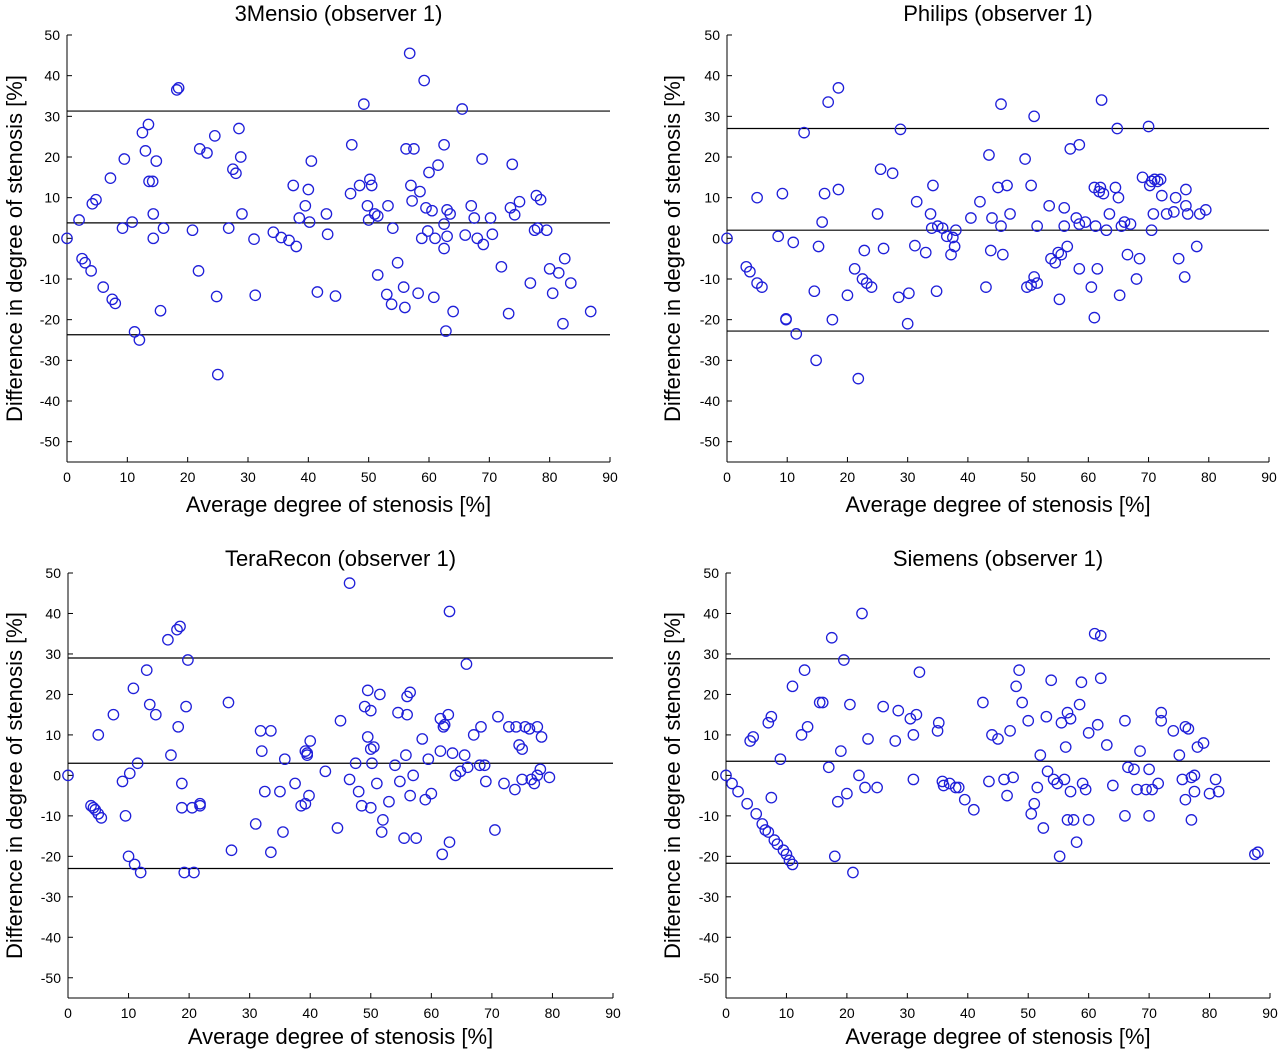 The height and width of the screenshot is (1054, 1280). What do you see at coordinates (429, 477) in the screenshot?
I see `x-tick-label: 60` at bounding box center [429, 477].